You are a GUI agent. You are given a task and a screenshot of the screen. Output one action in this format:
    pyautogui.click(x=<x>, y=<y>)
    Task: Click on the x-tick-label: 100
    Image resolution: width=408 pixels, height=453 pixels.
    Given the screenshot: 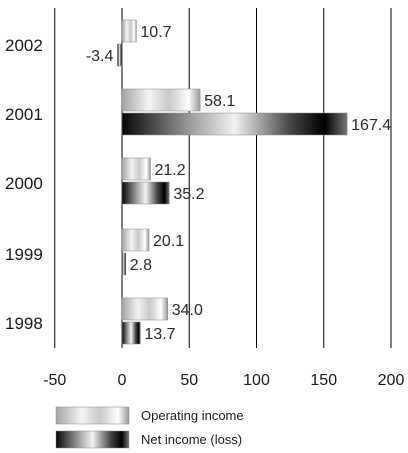 What is the action you would take?
    pyautogui.click(x=256, y=380)
    